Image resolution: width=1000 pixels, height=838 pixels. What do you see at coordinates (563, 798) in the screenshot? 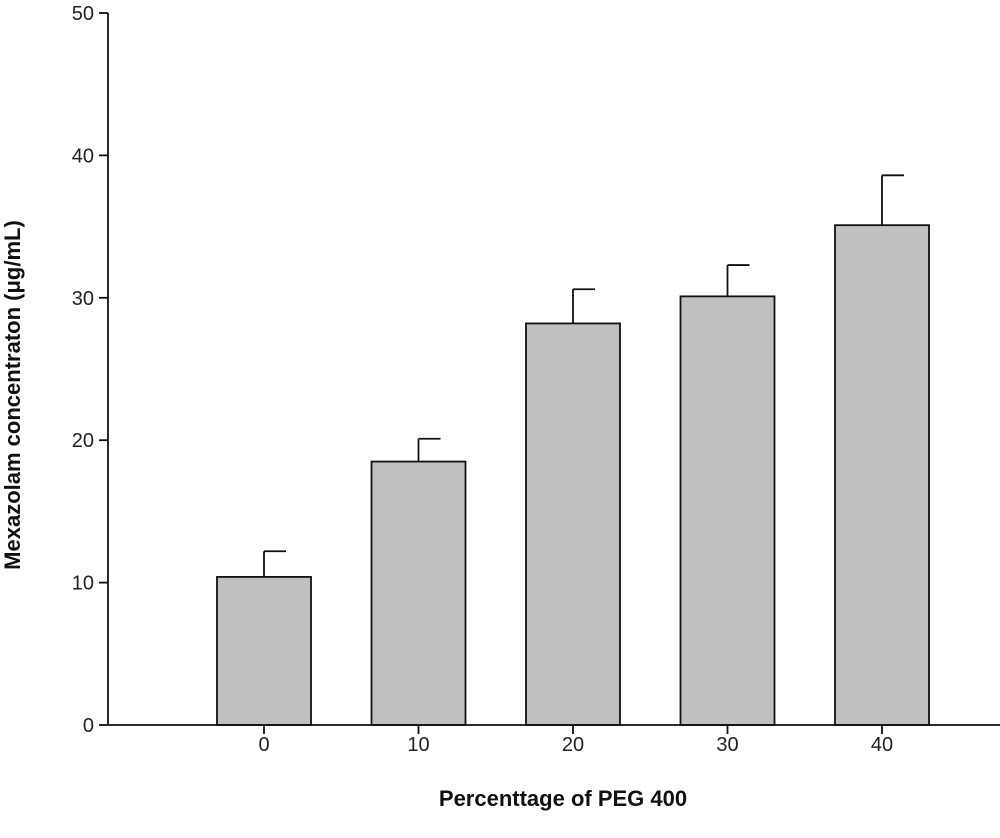
I see `x-axis-title: Percenttage of PEG 400` at bounding box center [563, 798].